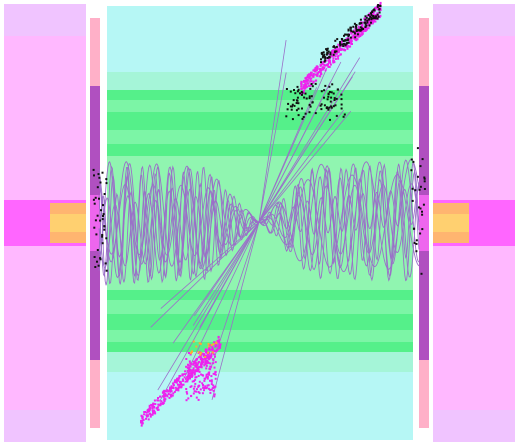 The image size is (519, 447). I want to click on left-edge-hits, so click(100, 220).